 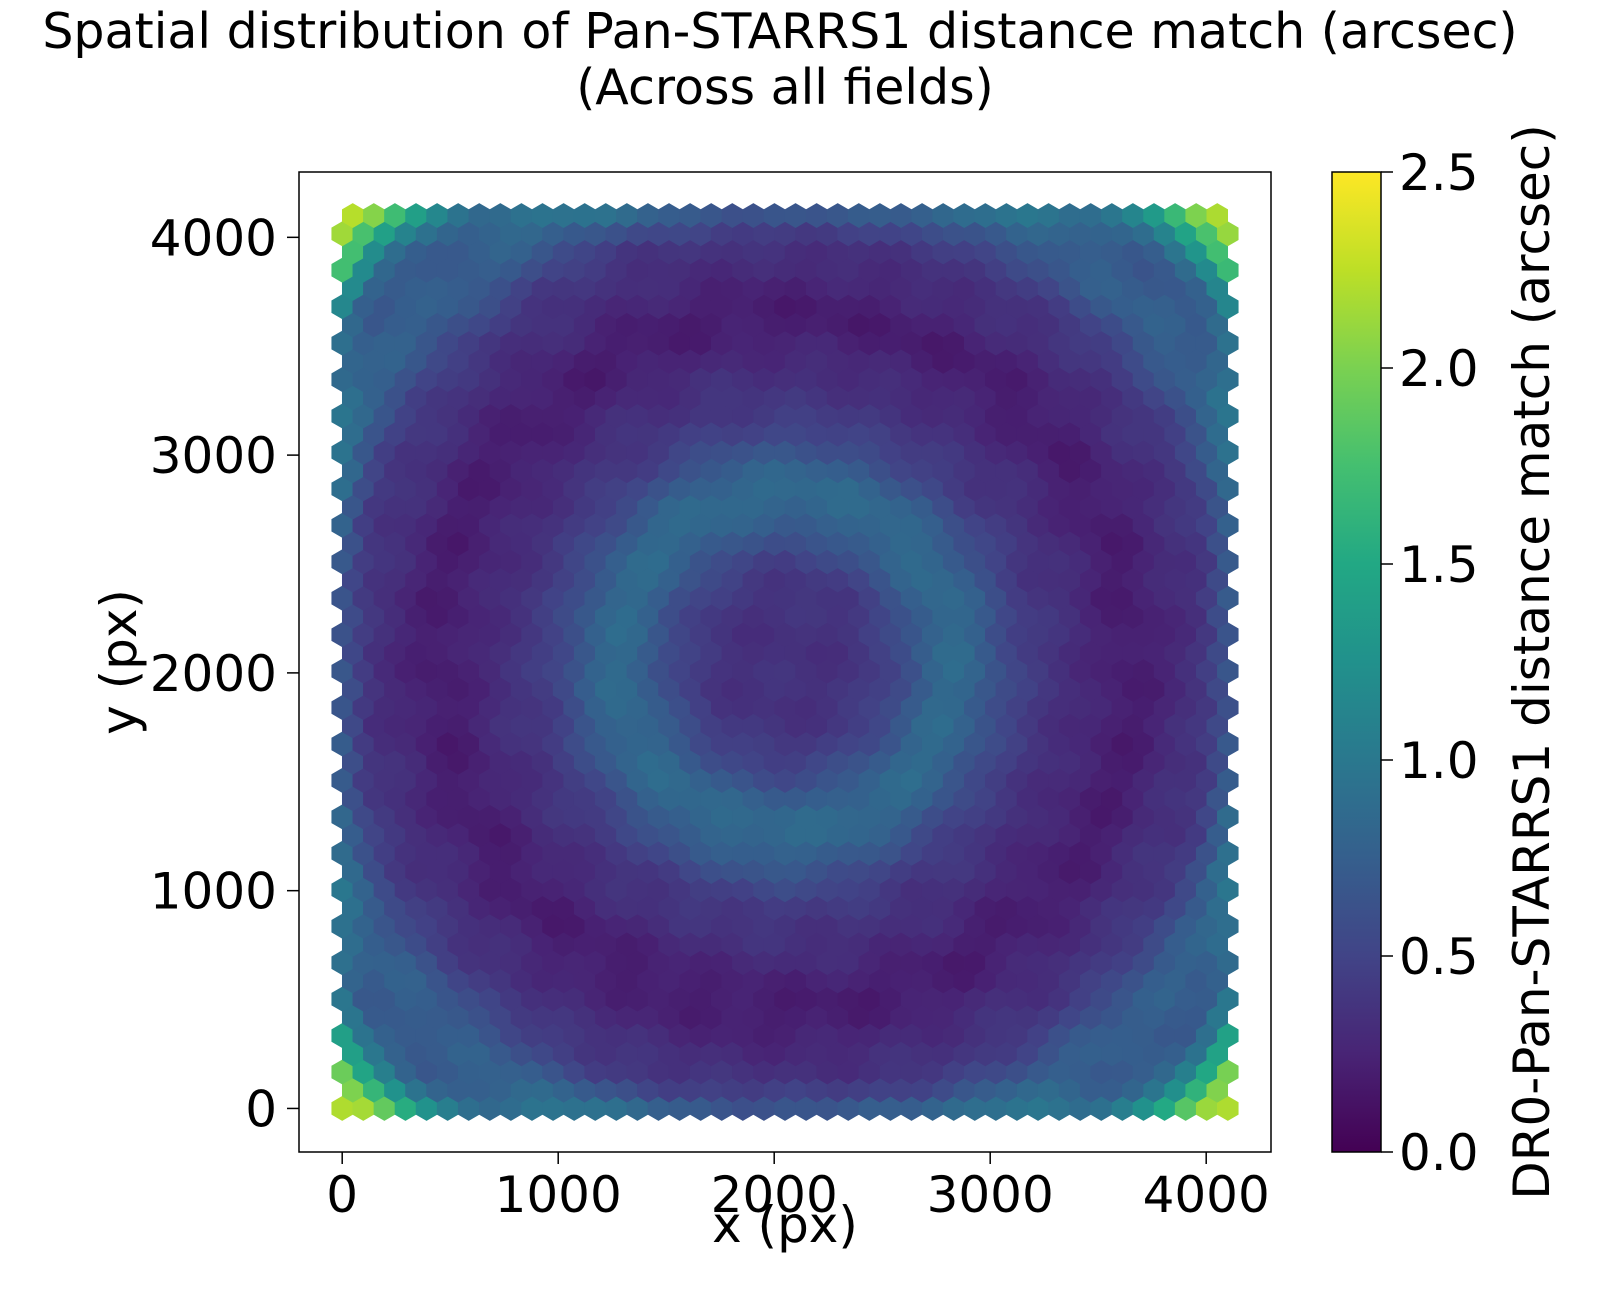 What do you see at coordinates (213, 892) in the screenshot?
I see `y-tick-label: 1000` at bounding box center [213, 892].